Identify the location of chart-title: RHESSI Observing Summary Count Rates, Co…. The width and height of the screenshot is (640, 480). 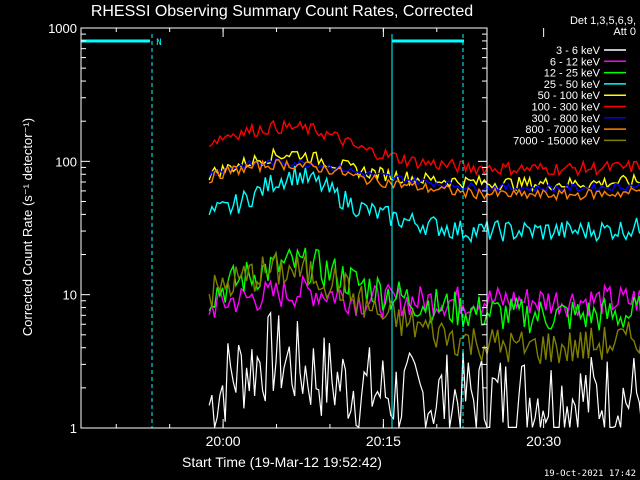
(282, 11).